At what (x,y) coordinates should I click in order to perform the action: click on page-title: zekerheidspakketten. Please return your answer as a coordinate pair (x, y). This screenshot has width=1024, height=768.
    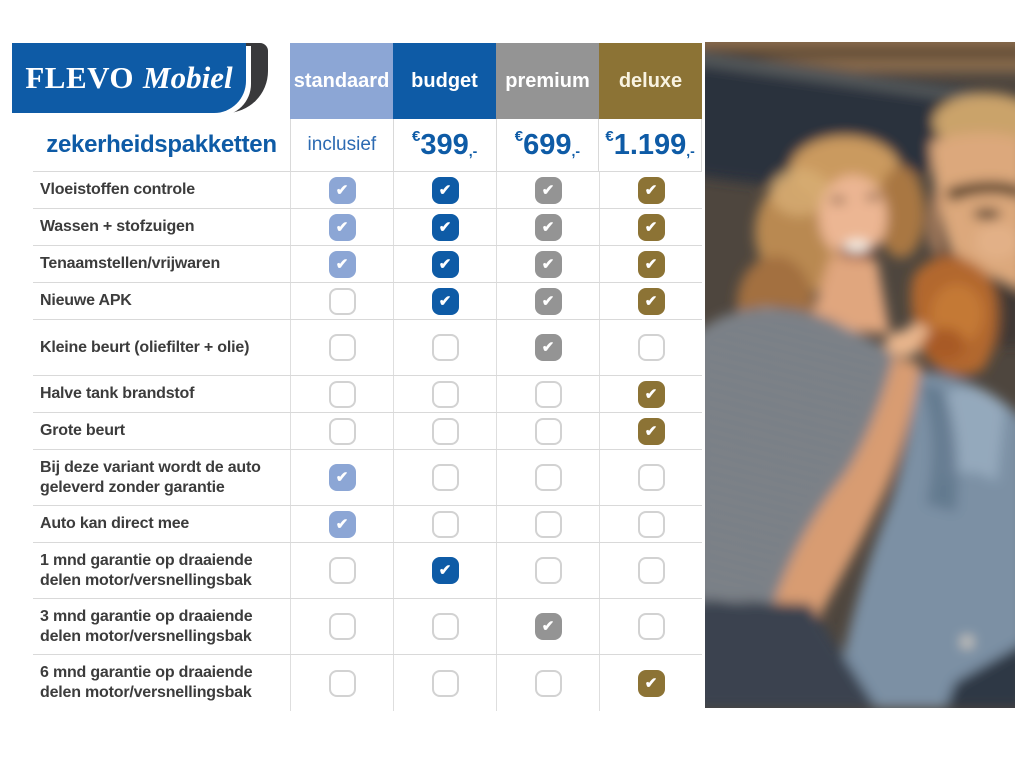
    Looking at the image, I should click on (161, 144).